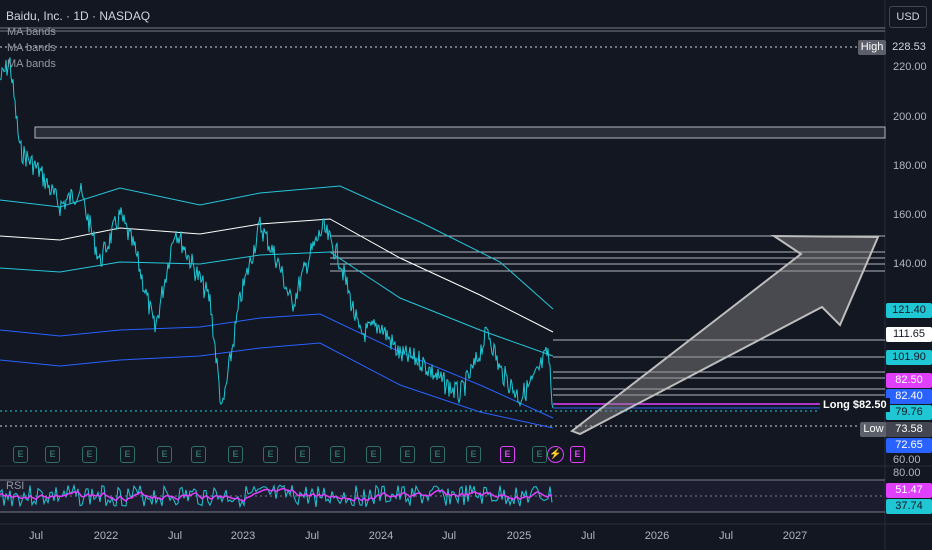 This screenshot has width=932, height=550. I want to click on y-tick: 140.00, so click(910, 264).